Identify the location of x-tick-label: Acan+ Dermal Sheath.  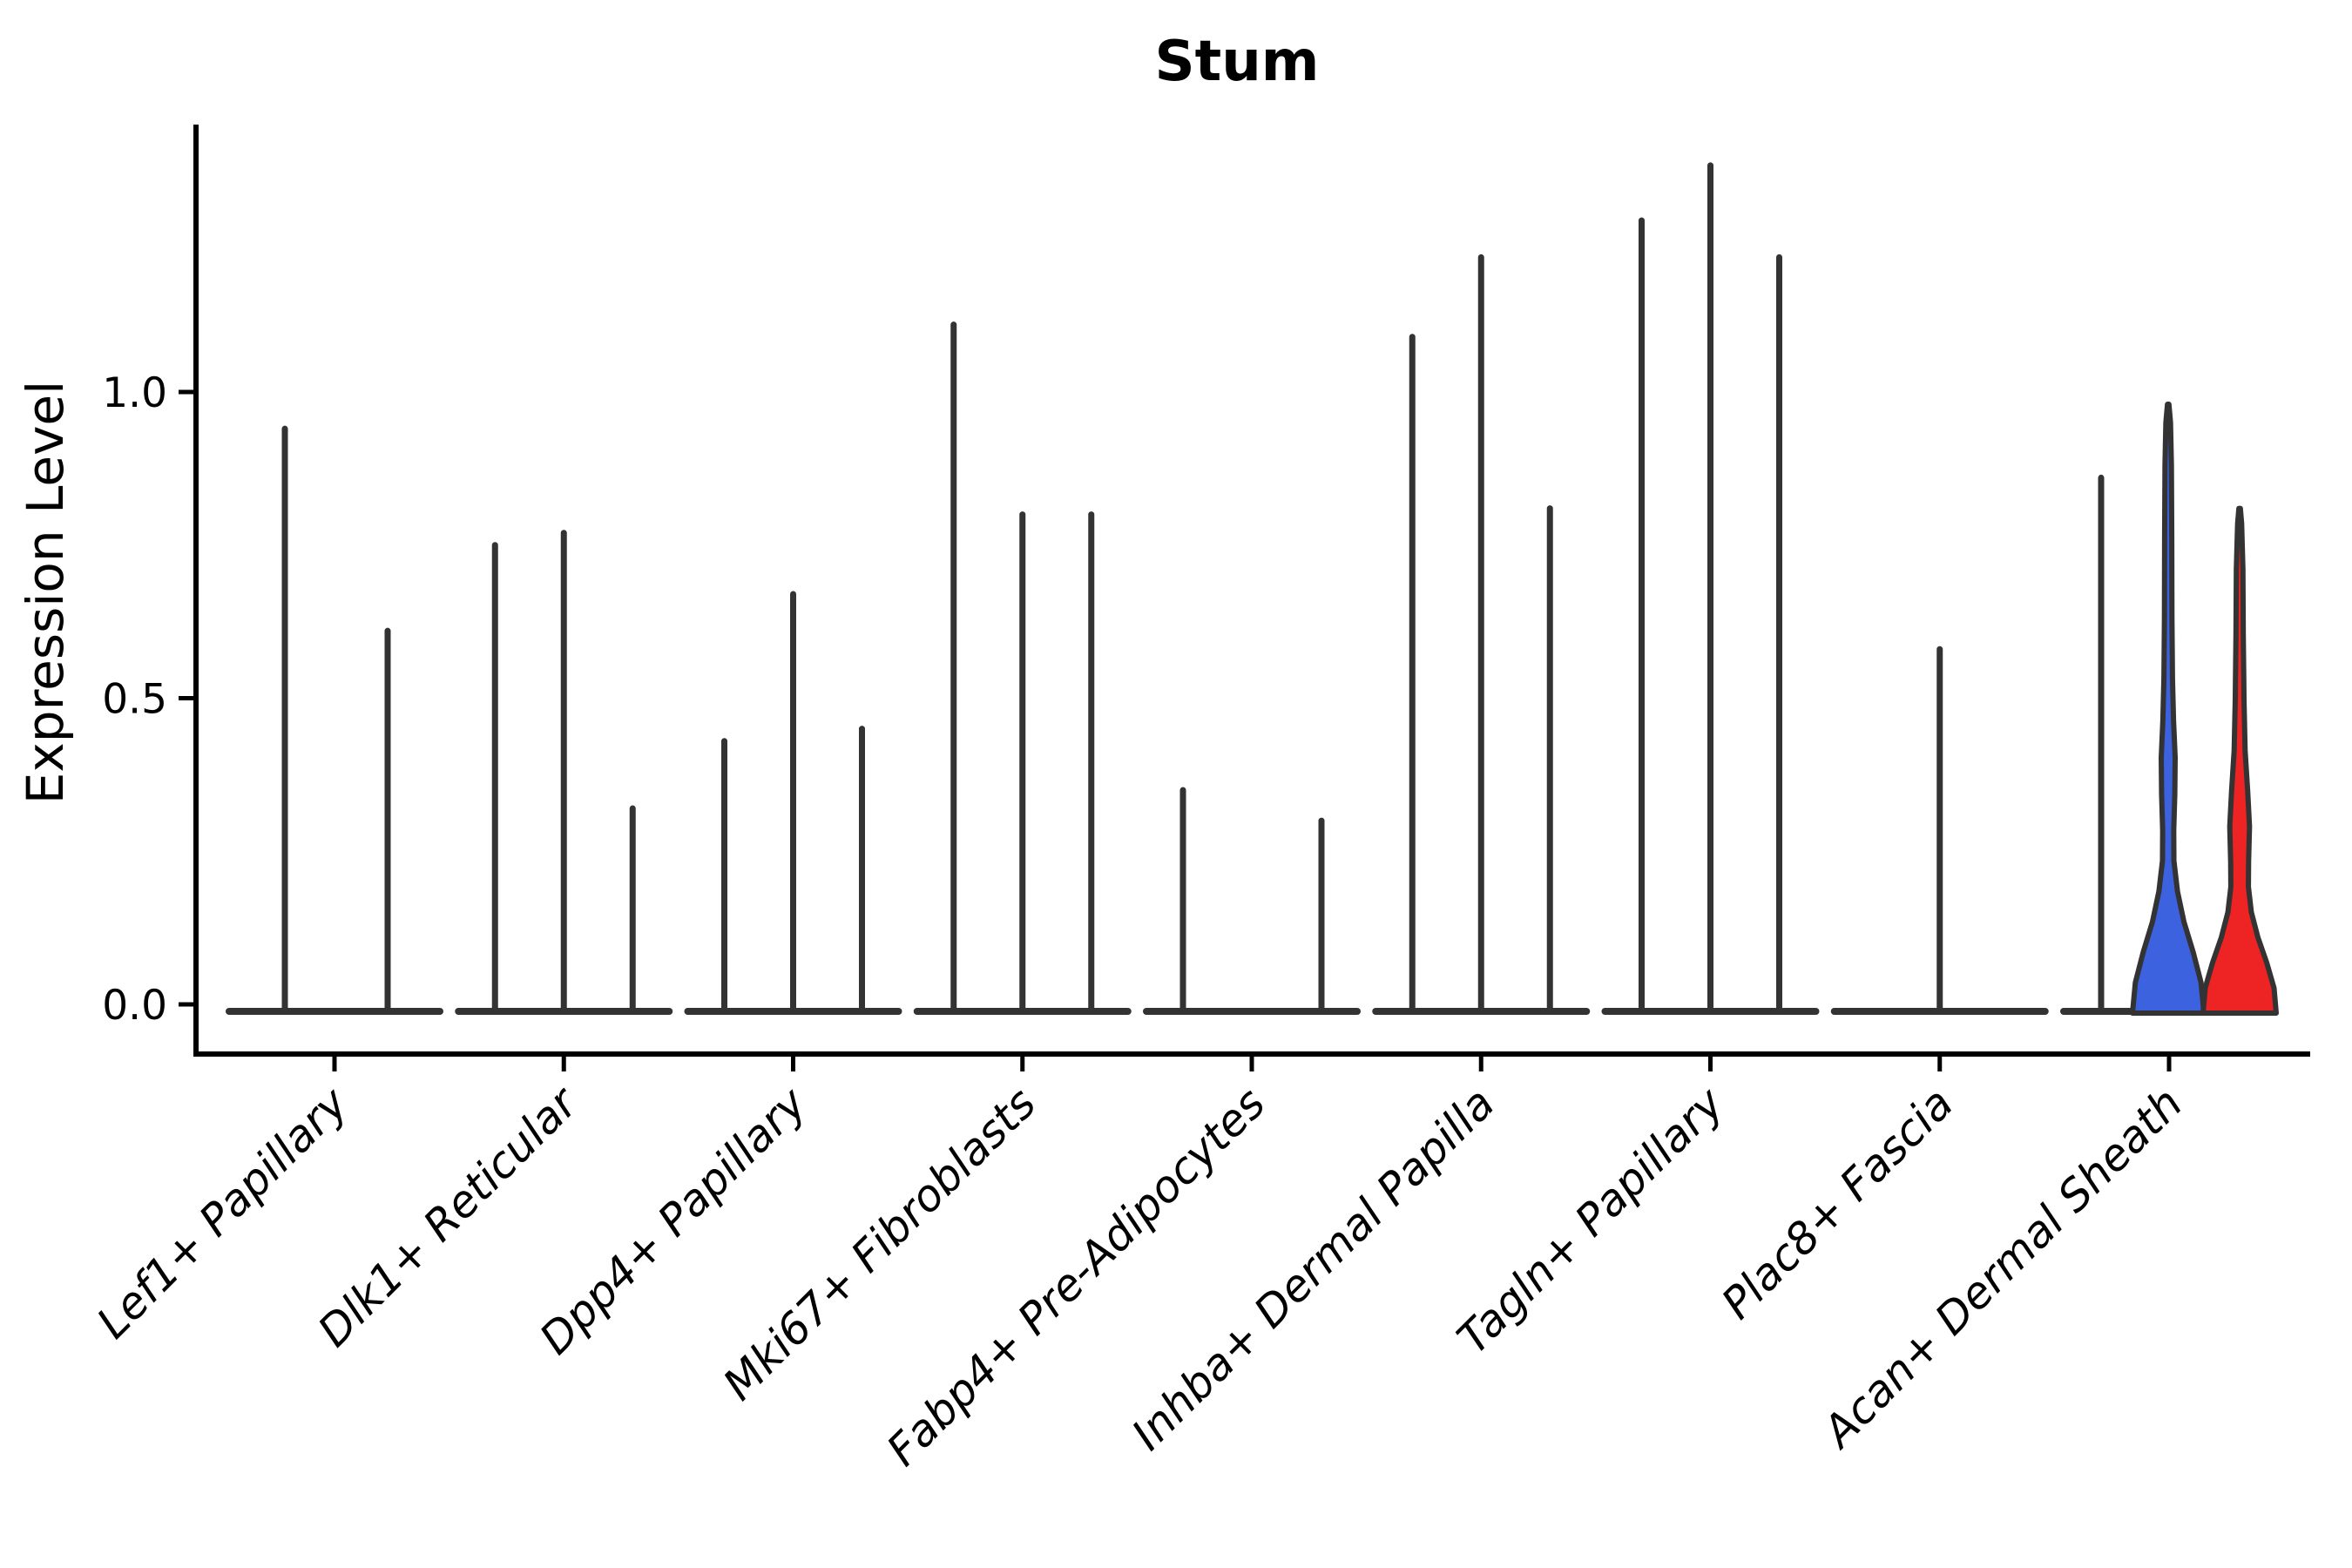
(2003, 1268).